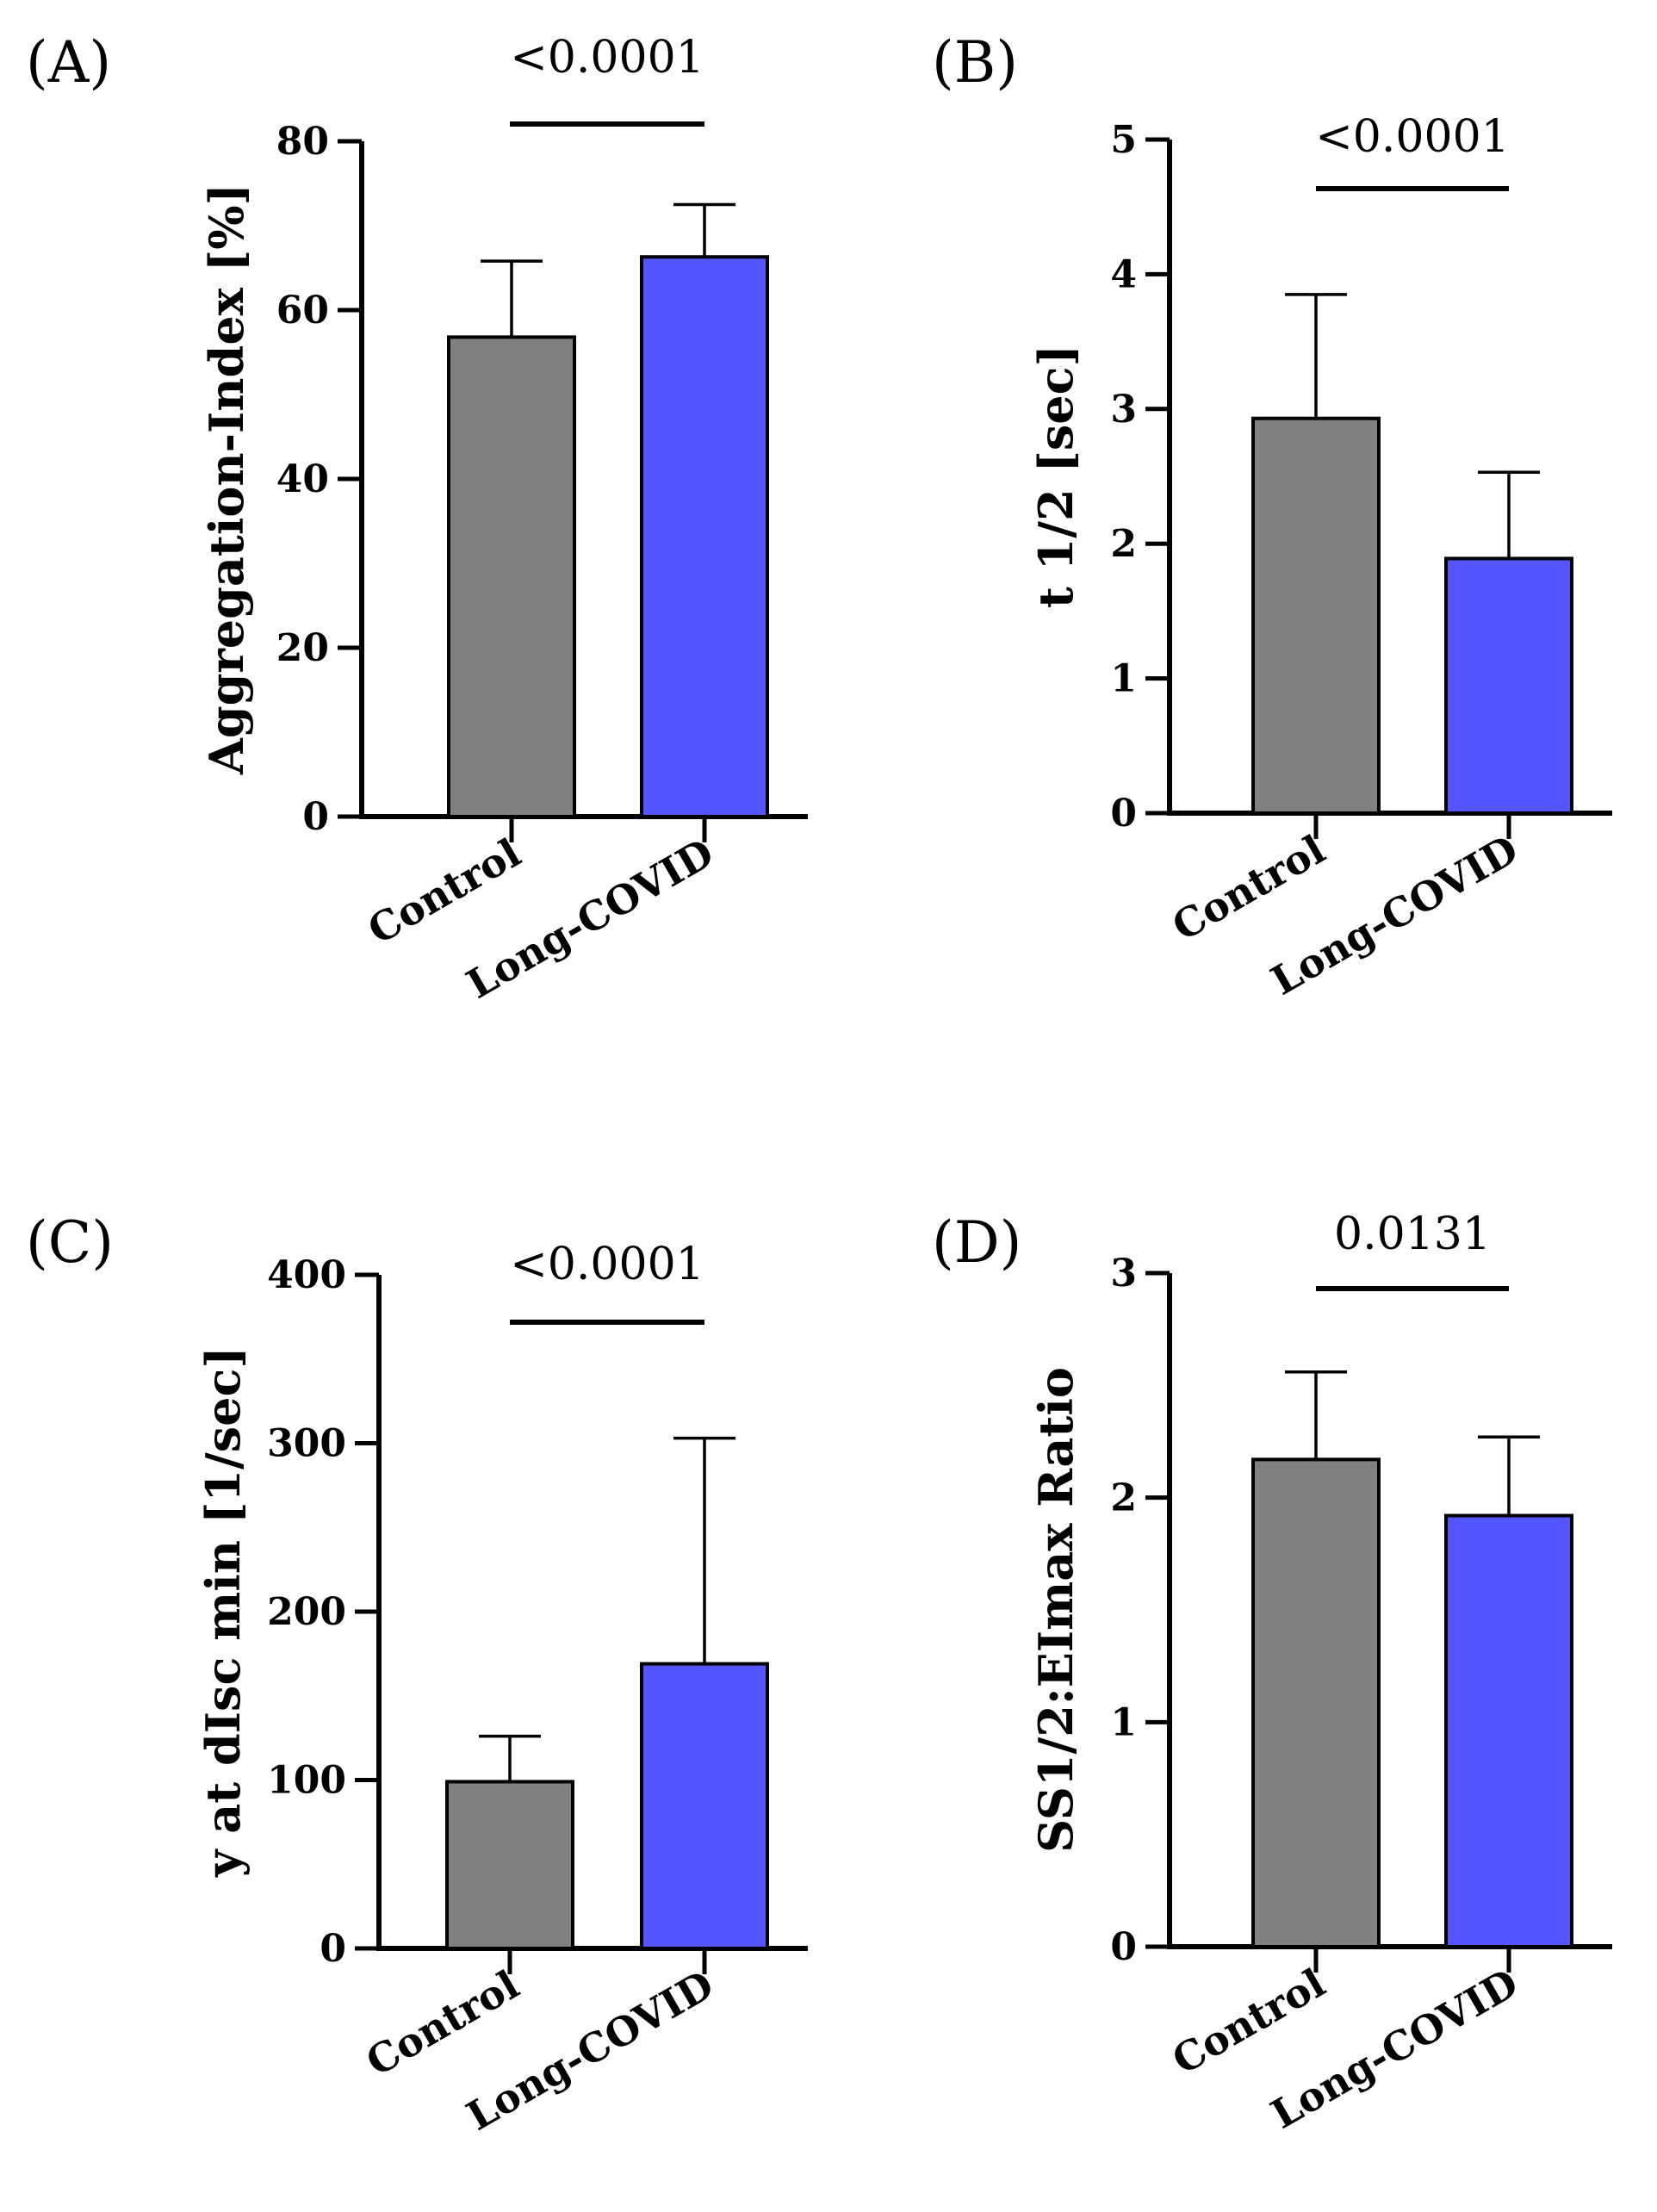 The height and width of the screenshot is (2212, 1657). Describe the element at coordinates (302, 479) in the screenshot. I see `y-tick-label: 40` at that location.